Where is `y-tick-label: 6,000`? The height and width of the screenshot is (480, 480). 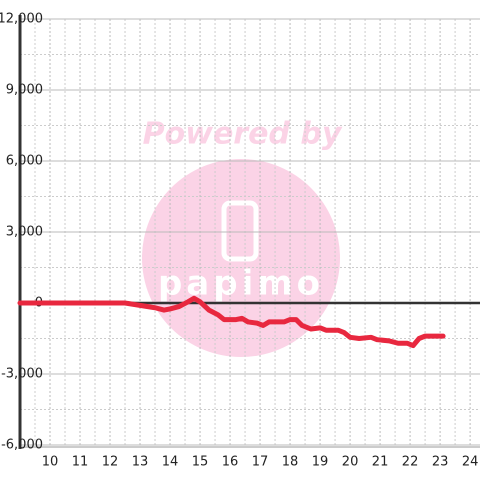
y-tick-label: 6,000 is located at coordinates (24, 161).